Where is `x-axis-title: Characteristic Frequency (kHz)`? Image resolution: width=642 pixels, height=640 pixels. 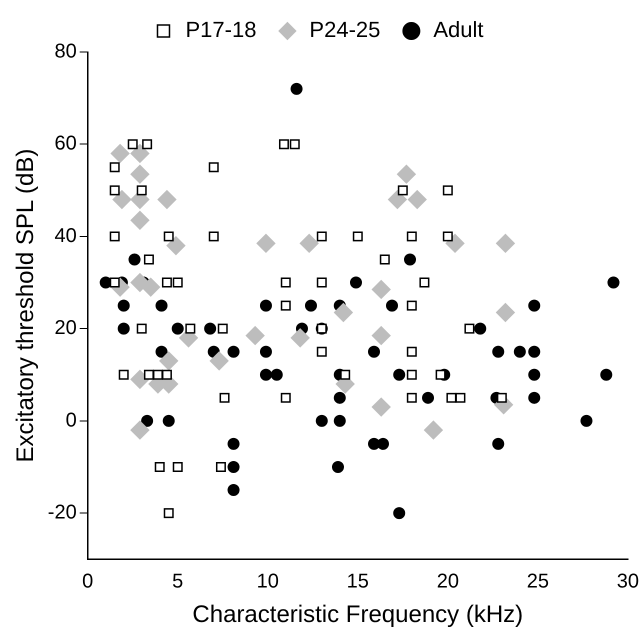
x-axis-title: Characteristic Frequency (kHz) is located at coordinates (358, 614).